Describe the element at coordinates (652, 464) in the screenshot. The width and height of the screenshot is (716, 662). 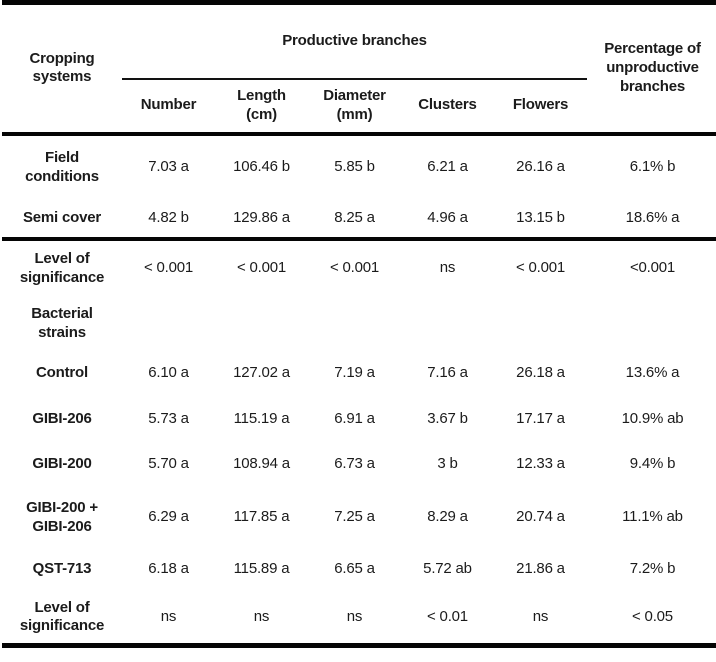
I see `table-cell: 9.4% b` at that location.